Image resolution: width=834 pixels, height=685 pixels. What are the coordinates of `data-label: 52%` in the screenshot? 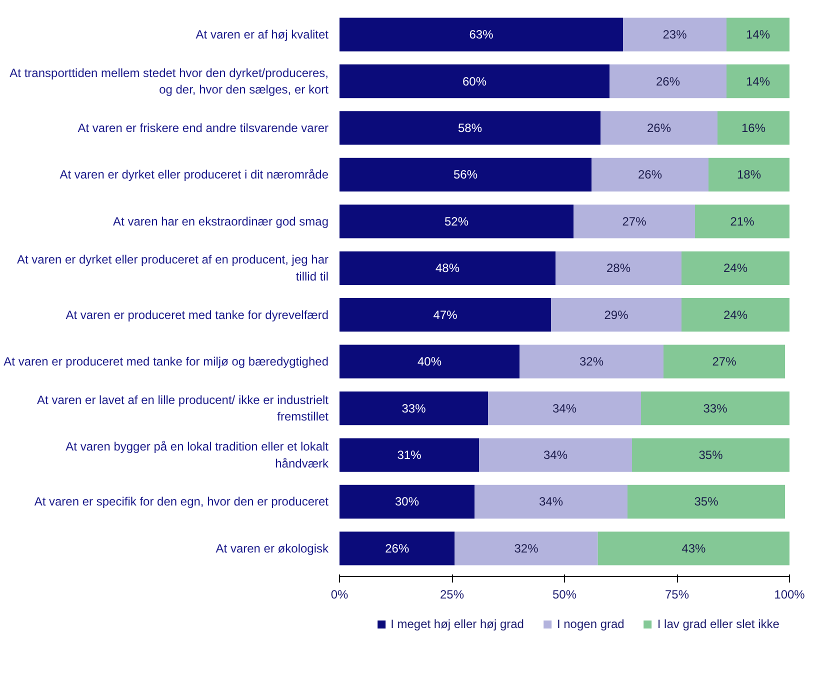 It's located at (456, 221).